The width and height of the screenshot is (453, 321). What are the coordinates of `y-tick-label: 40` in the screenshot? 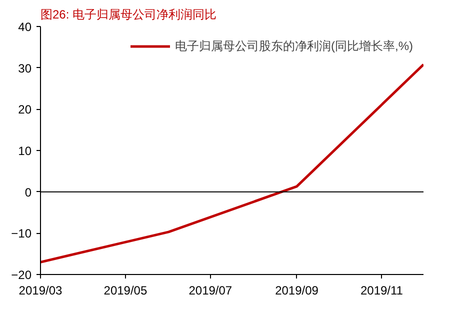 It's located at (25, 27).